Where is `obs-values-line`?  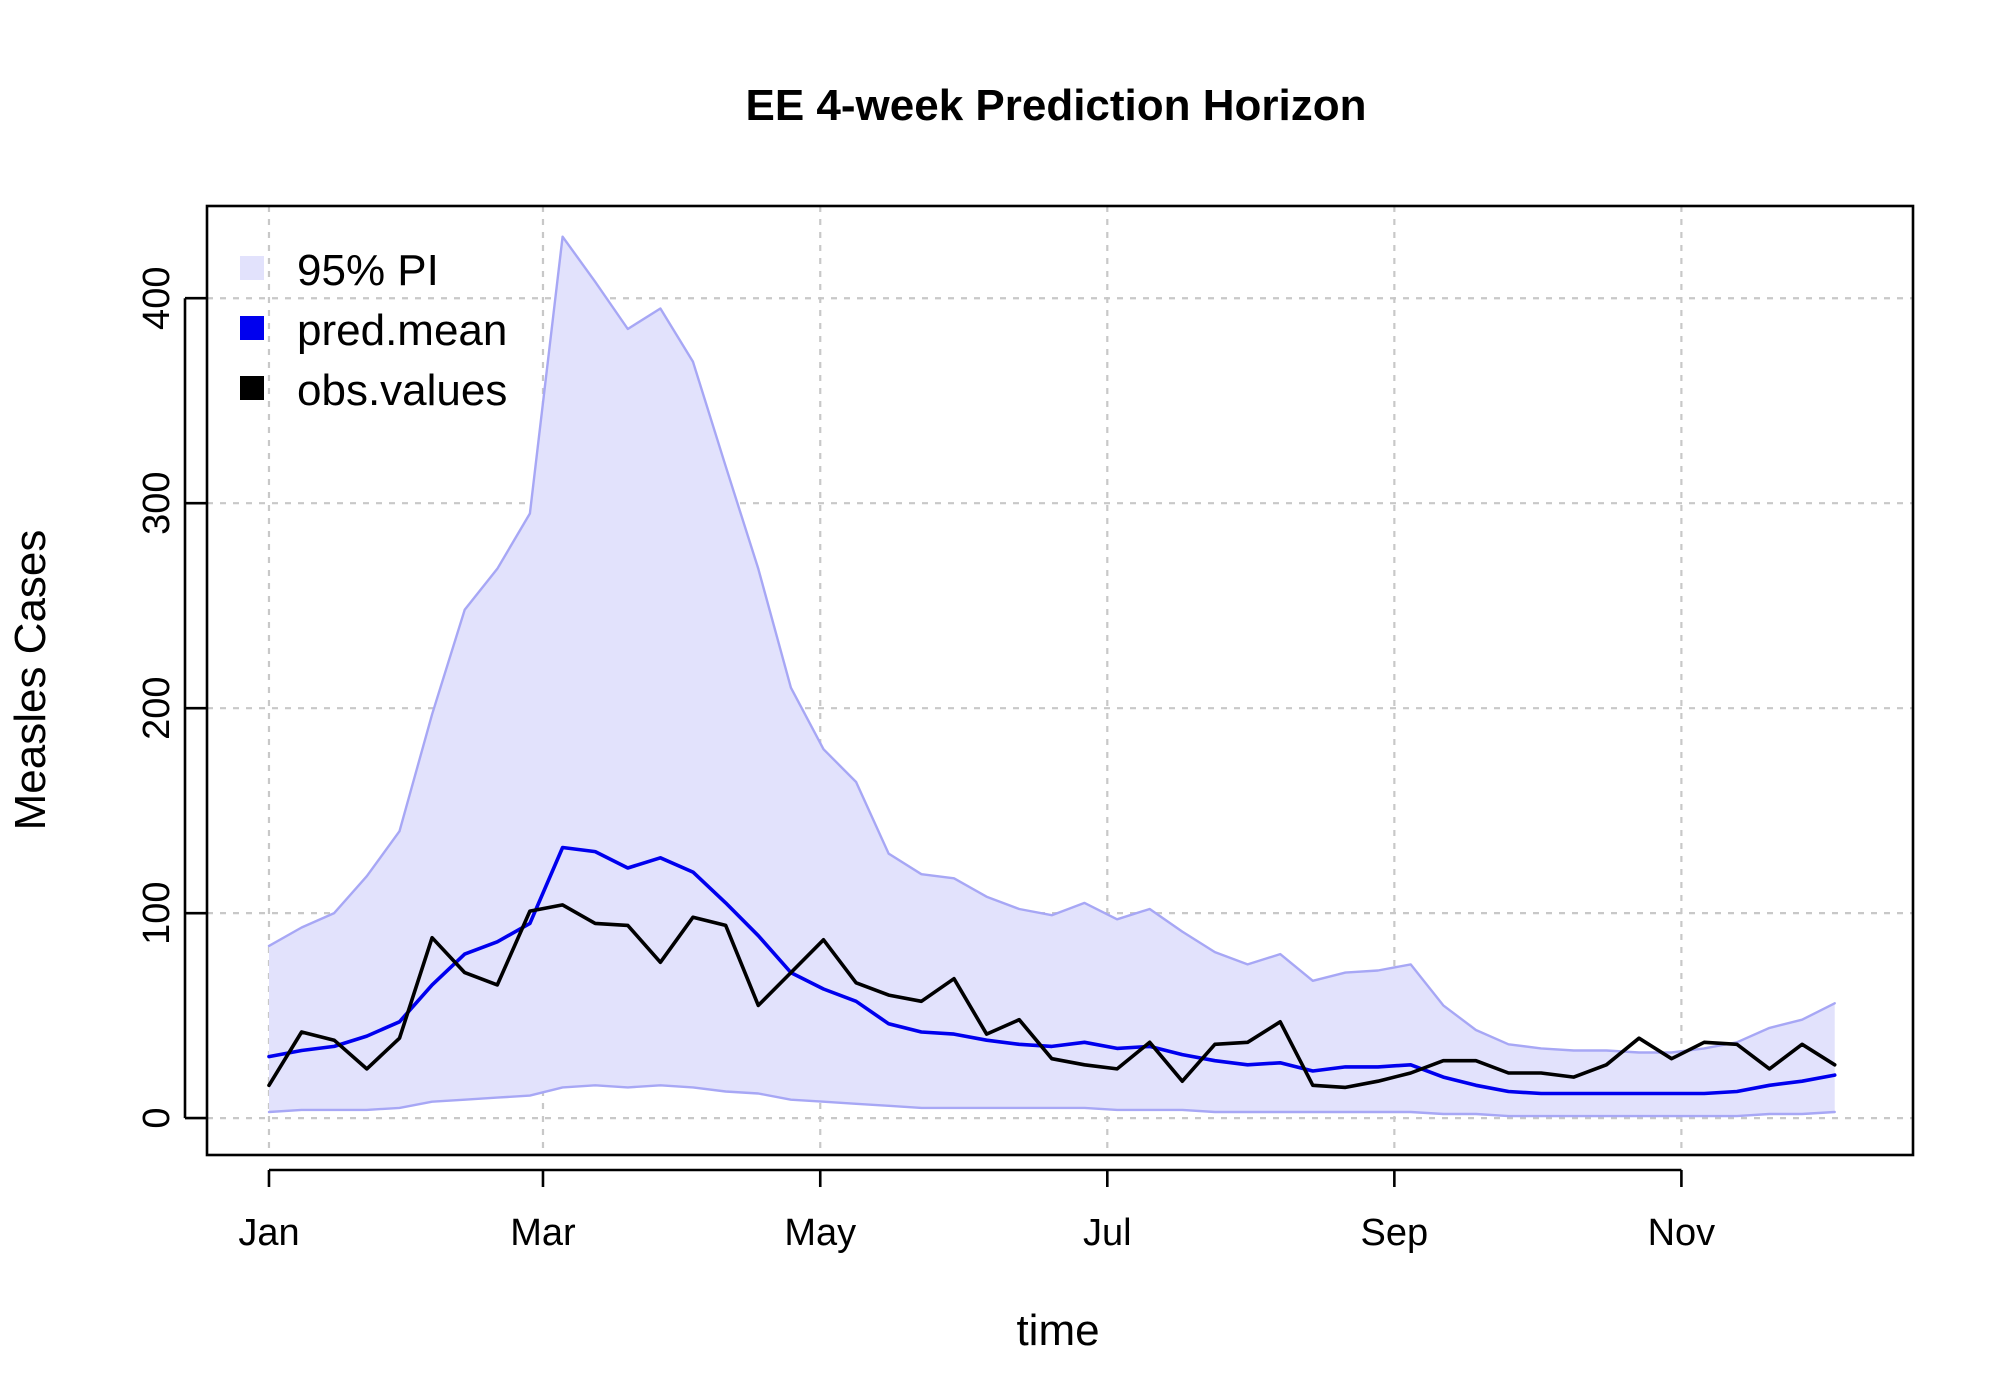
obs-values-line is located at coordinates (1052, 996).